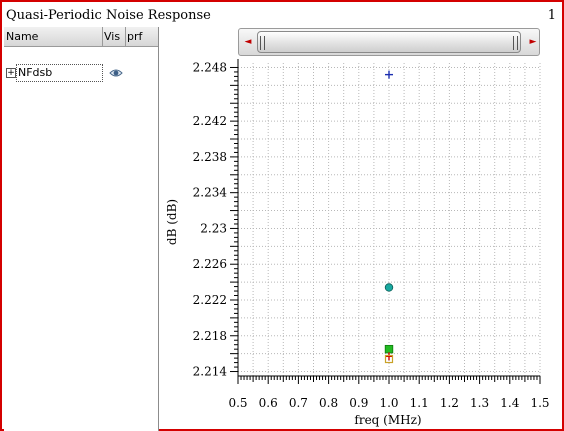 The height and width of the screenshot is (431, 564). What do you see at coordinates (112, 36) in the screenshot?
I see `column-vis: Vis` at bounding box center [112, 36].